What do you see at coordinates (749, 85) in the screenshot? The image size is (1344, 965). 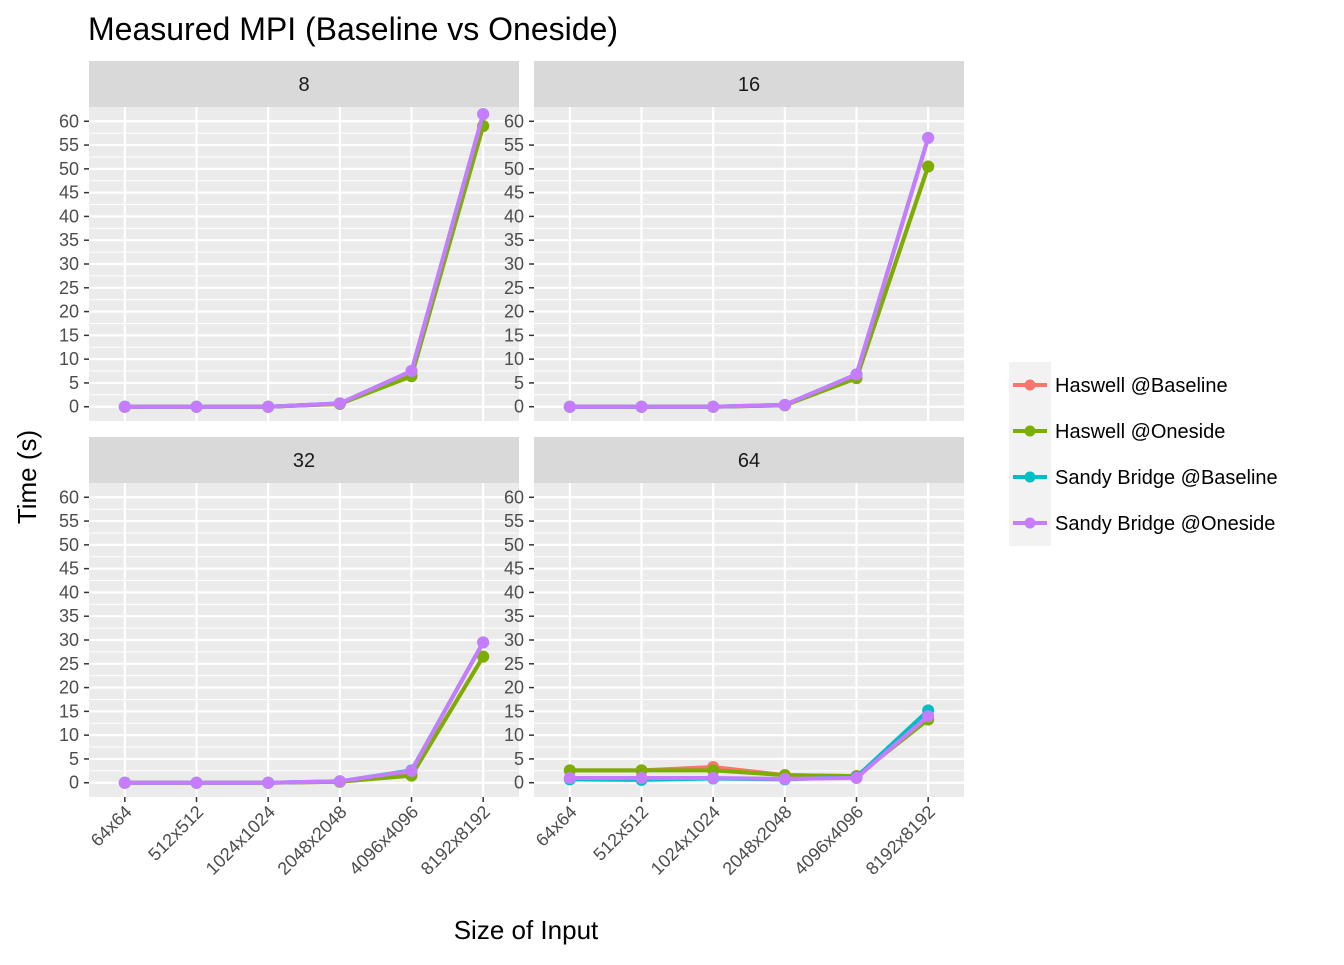 I see `facet-strip-label: 16` at bounding box center [749, 85].